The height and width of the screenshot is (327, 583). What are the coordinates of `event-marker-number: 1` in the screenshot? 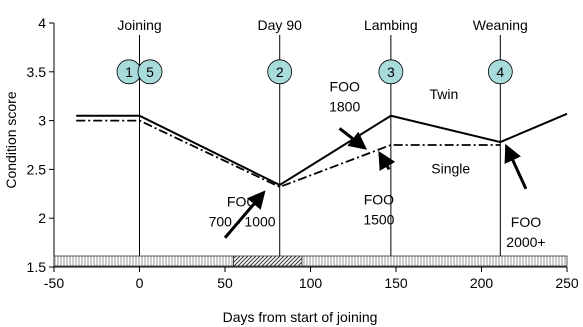 It's located at (129, 72).